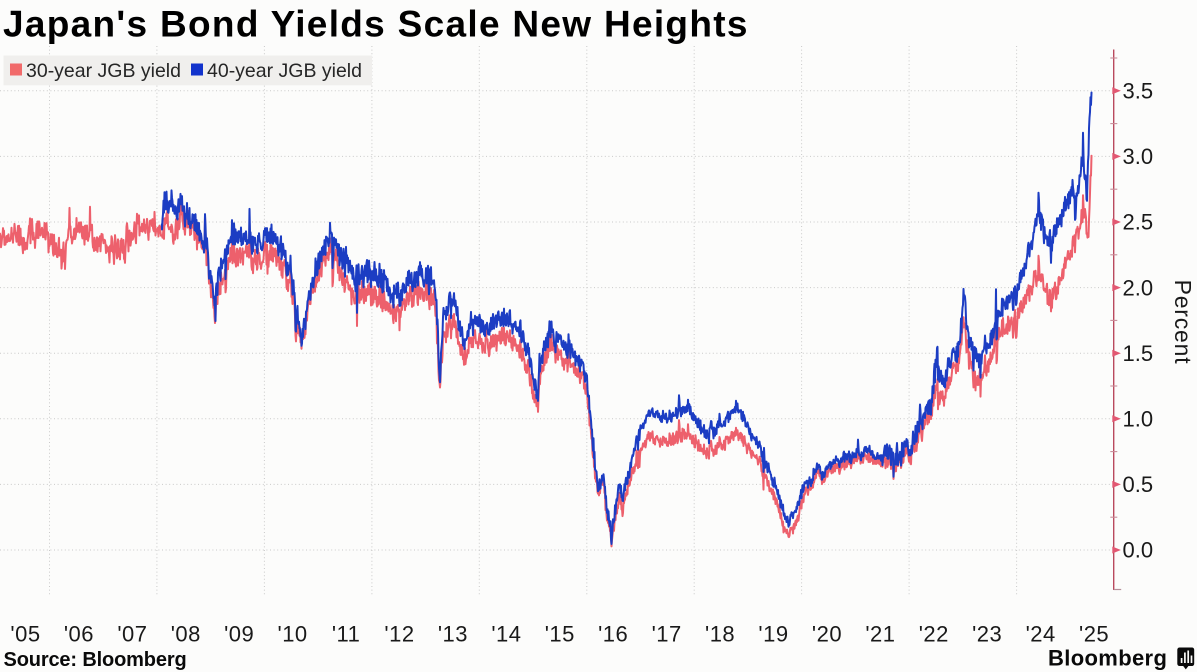 This screenshot has height=672, width=1197. I want to click on svg-text: '11, so click(346, 634).